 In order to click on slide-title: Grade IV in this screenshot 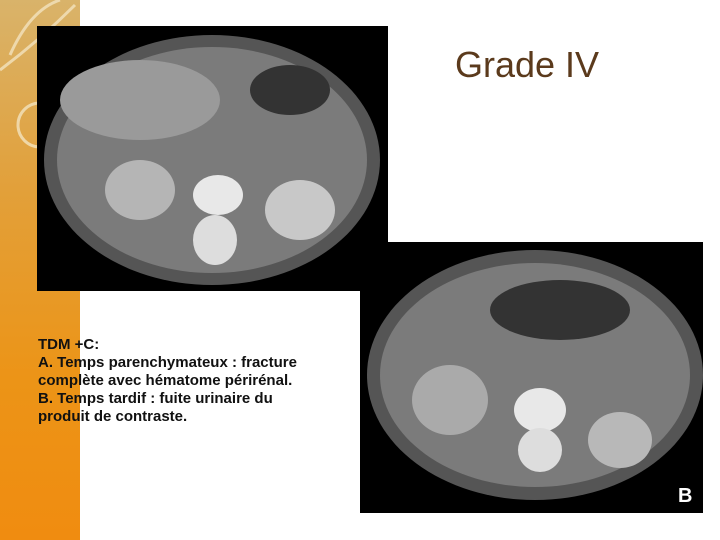, I will do `click(527, 64)`.